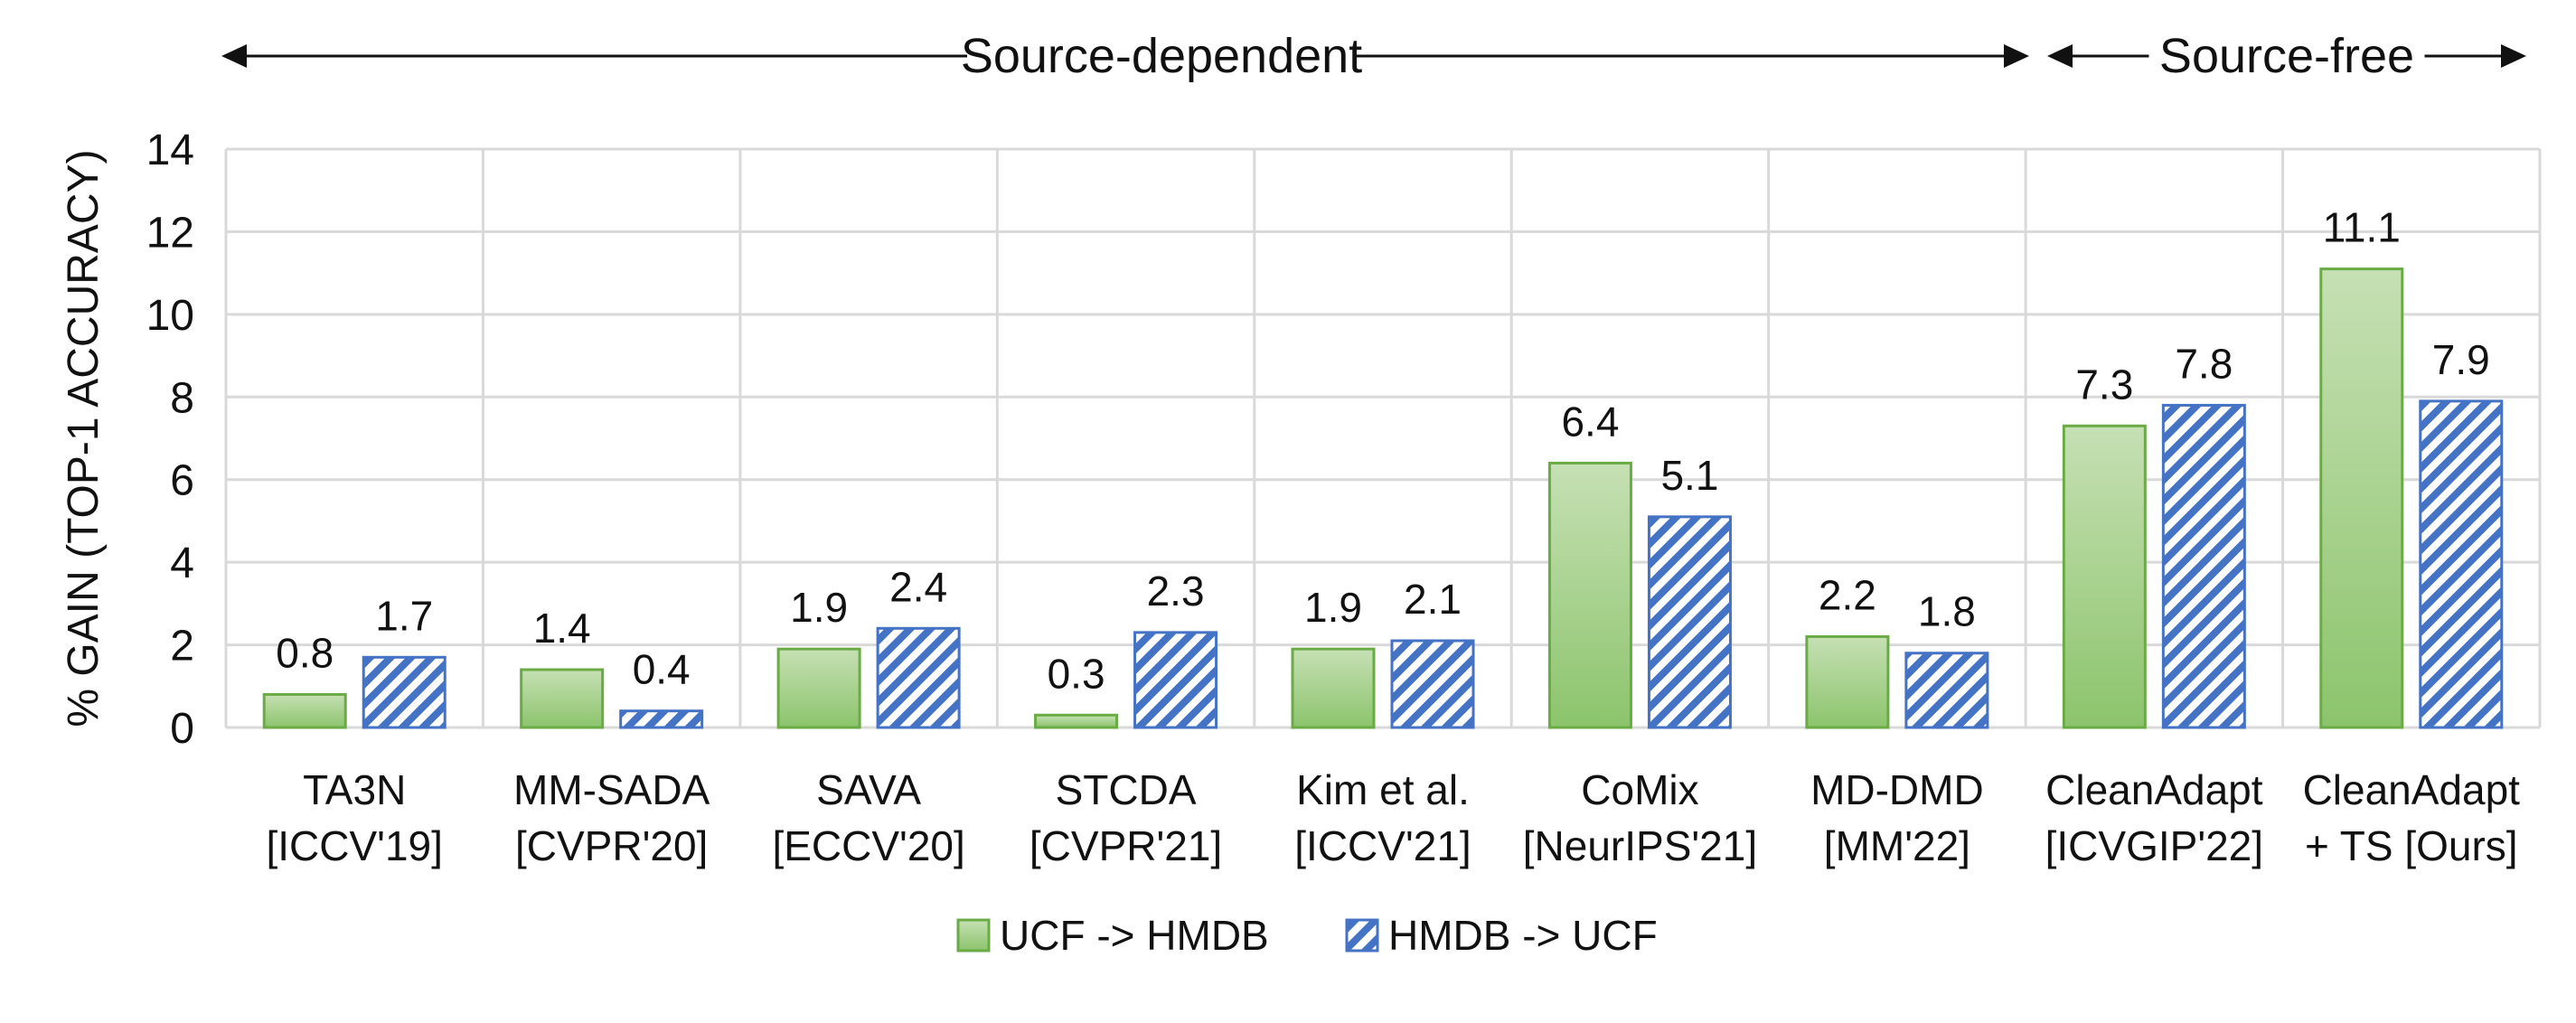 Image resolution: width=2576 pixels, height=1023 pixels. What do you see at coordinates (1947, 611) in the screenshot?
I see `data-label: 1.8` at bounding box center [1947, 611].